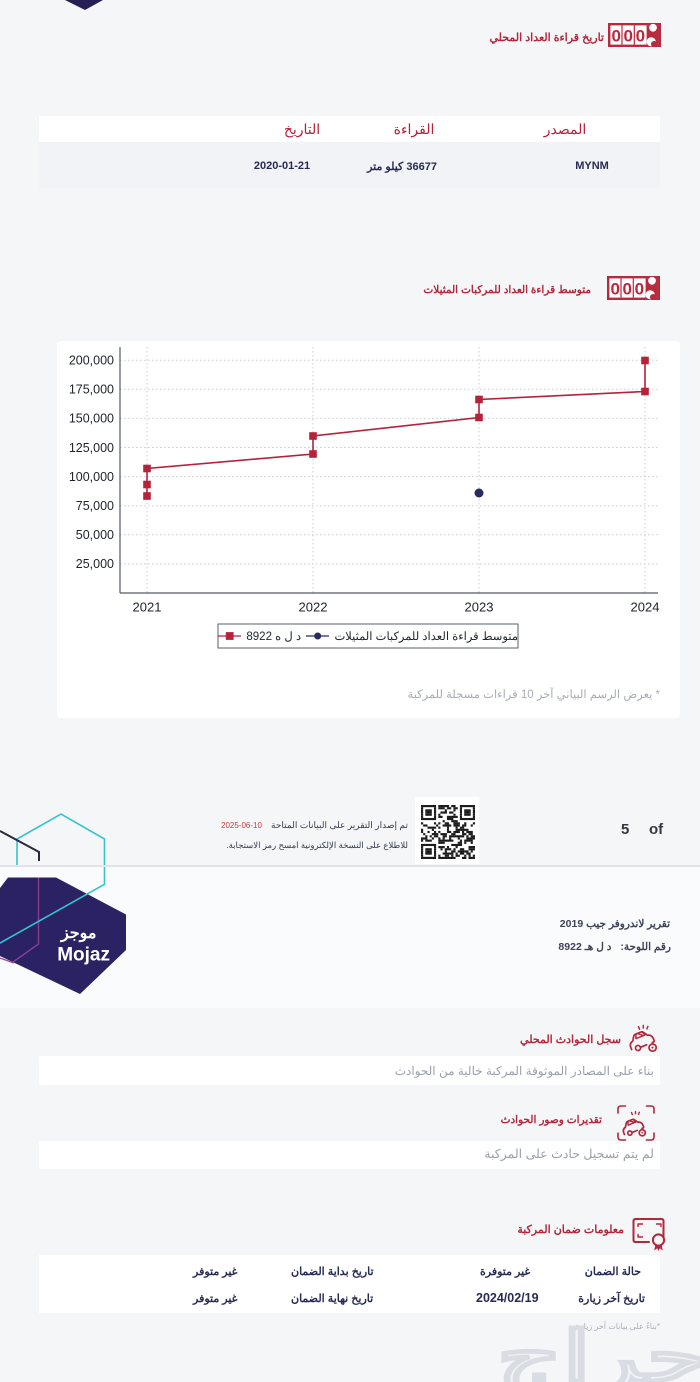 The height and width of the screenshot is (1382, 700). Describe the element at coordinates (91, 419) in the screenshot. I see `svg-text: 150,000` at that location.